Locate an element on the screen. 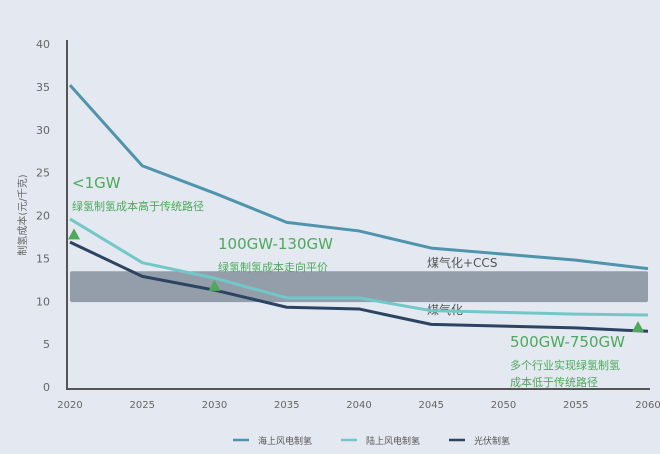 This screenshot has width=660, height=454. milestone-description: 成本低于传统路径 is located at coordinates (554, 382).